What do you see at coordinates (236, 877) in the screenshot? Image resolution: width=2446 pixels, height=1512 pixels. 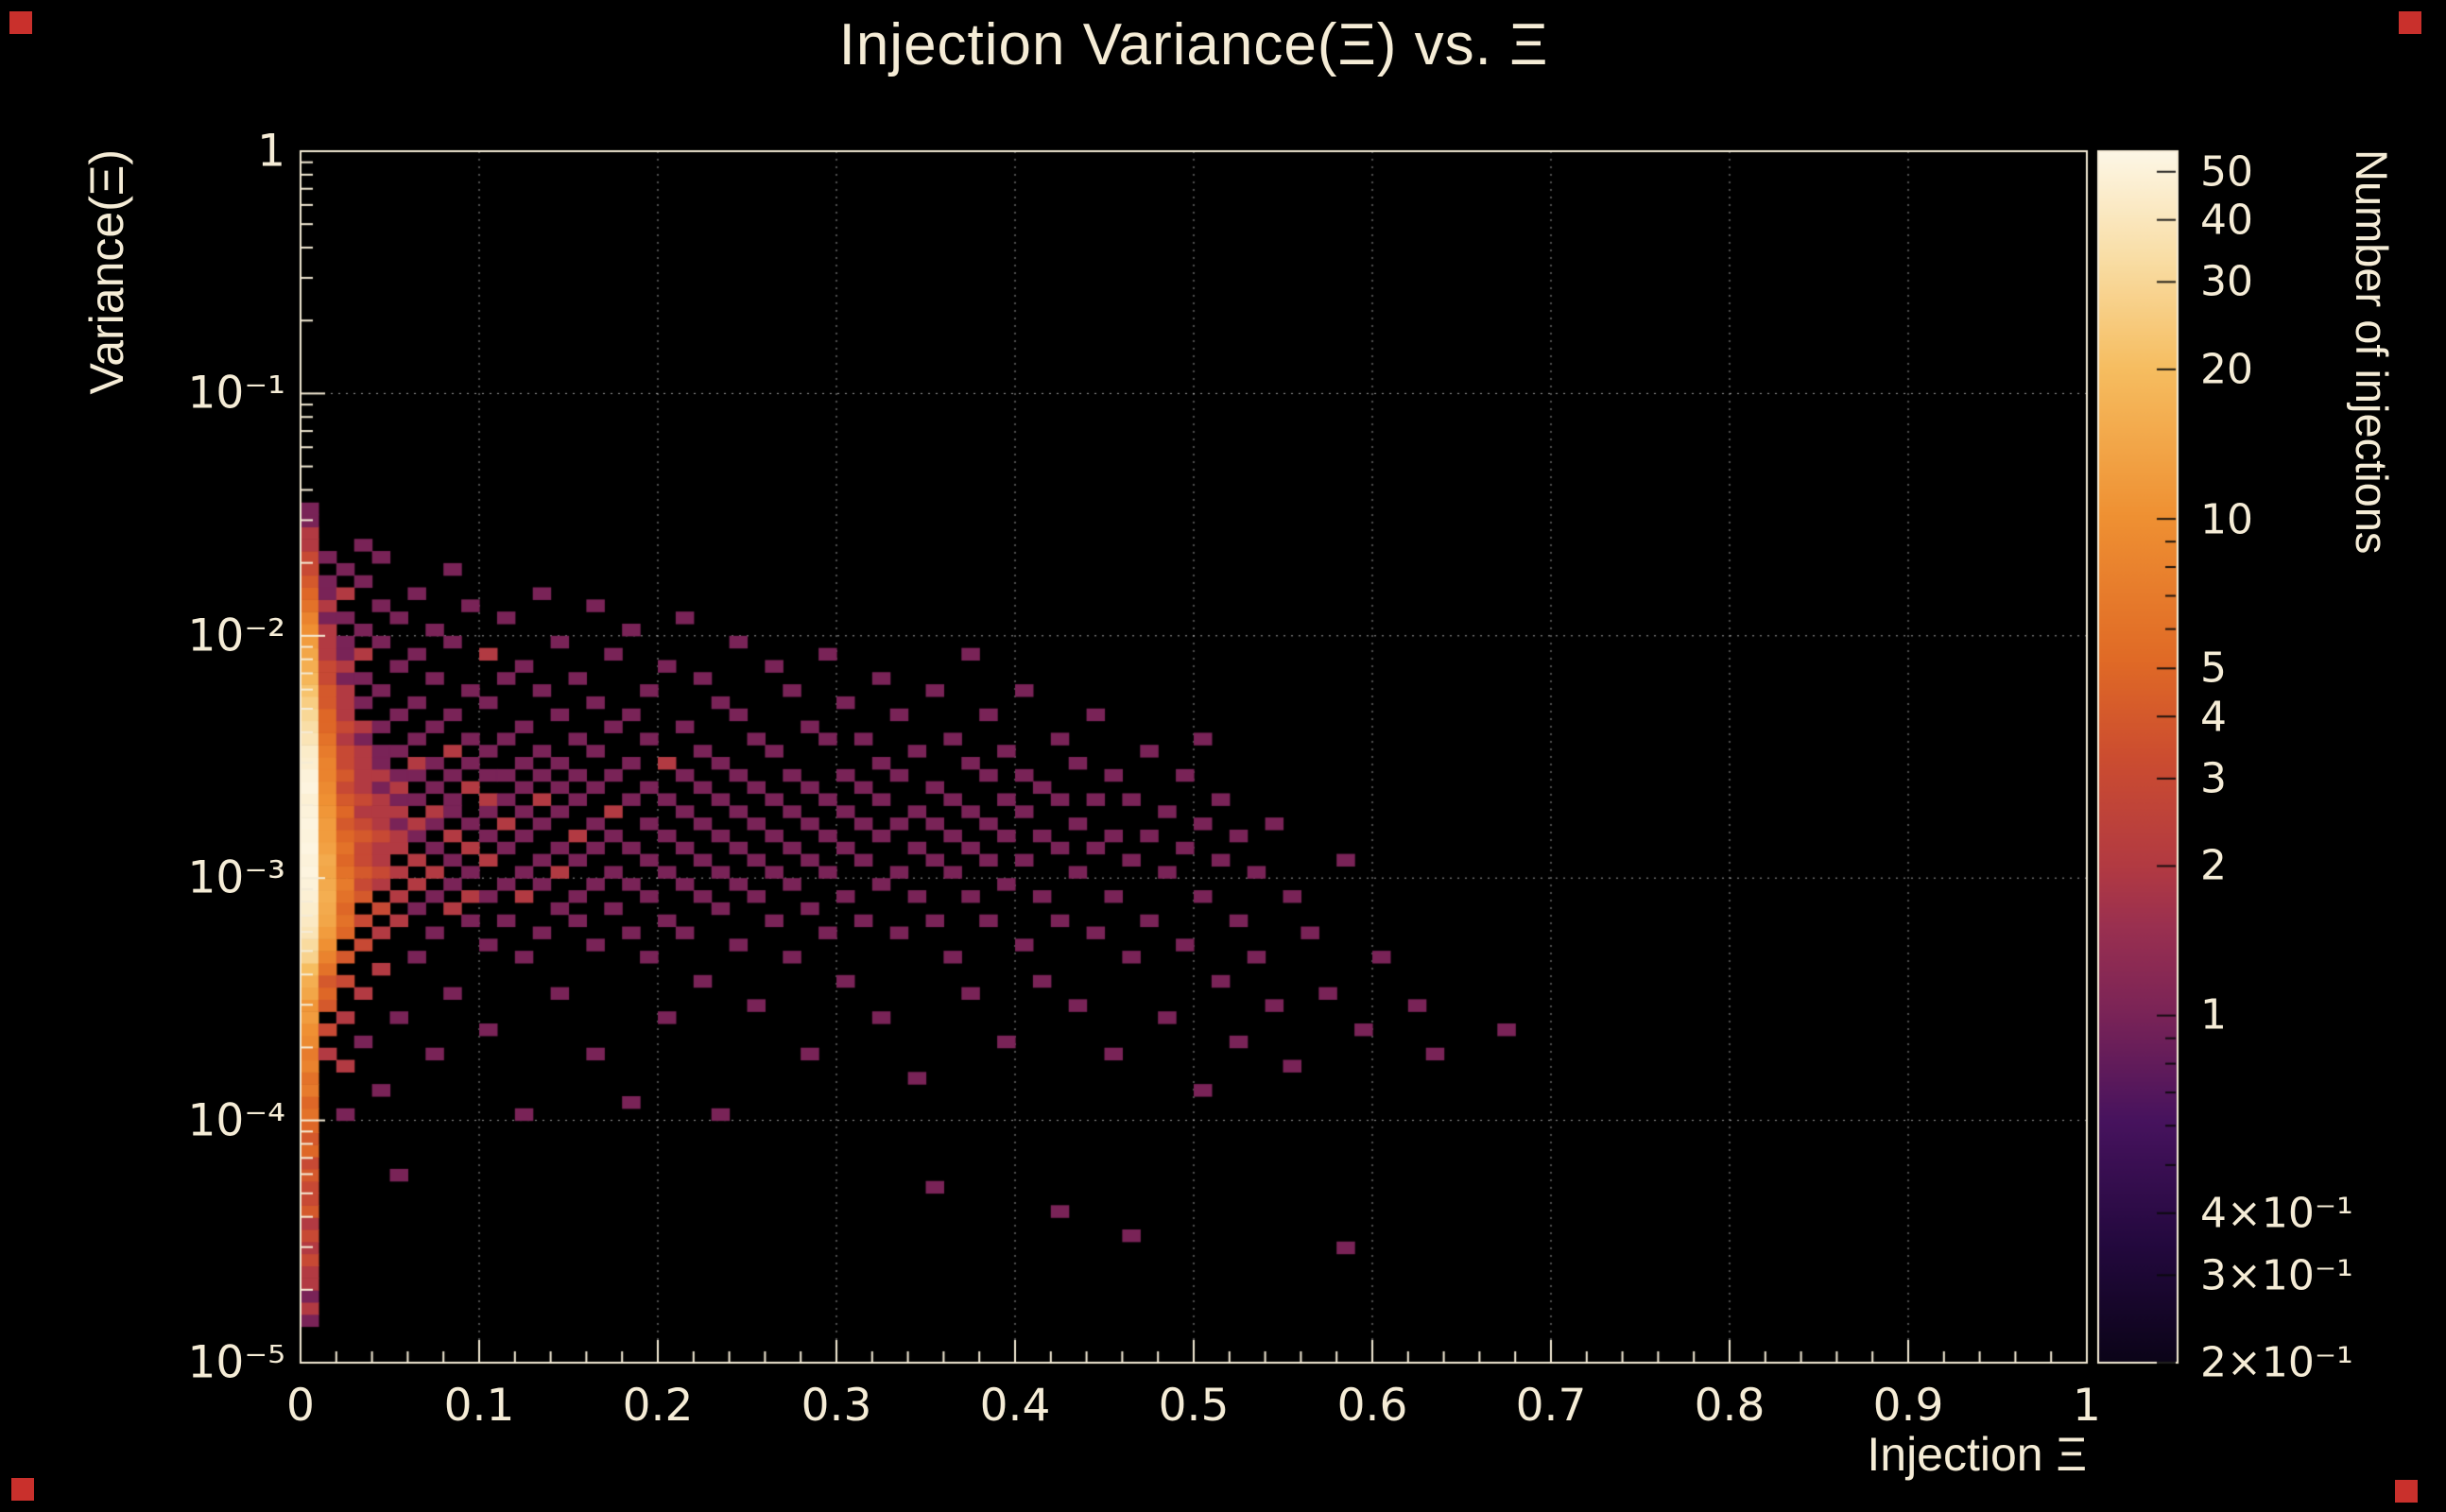 I see `y-tick-label: 10⁻³` at bounding box center [236, 877].